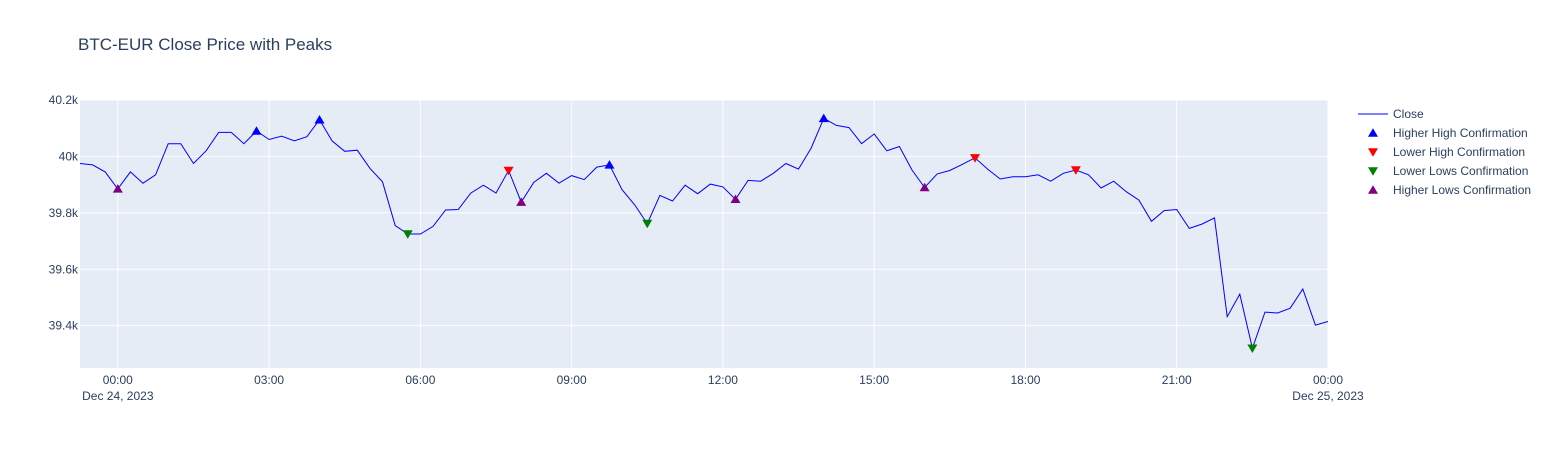  What do you see at coordinates (64, 100) in the screenshot?
I see `y-tick-label: 40.2k` at bounding box center [64, 100].